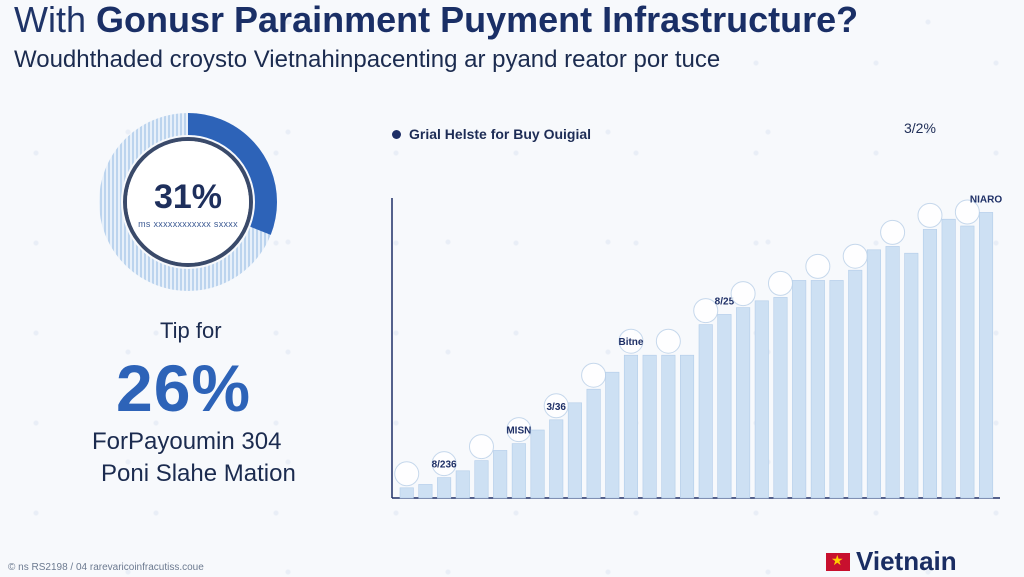 This screenshot has width=1024, height=577. I want to click on donut-caption: ms xxxxxxxxxxxx sxxxx, so click(188, 224).